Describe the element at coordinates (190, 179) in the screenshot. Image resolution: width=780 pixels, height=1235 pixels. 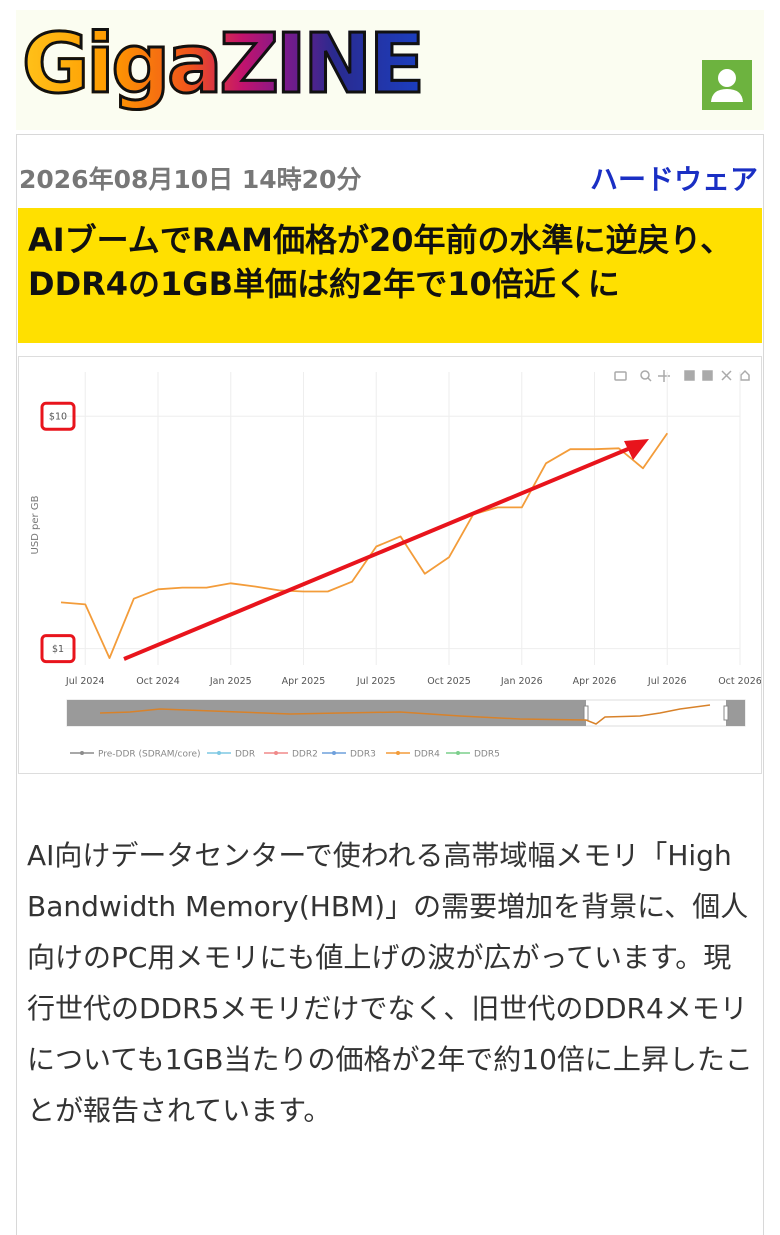
I see `article-date: 2026年08月10日 14時20分` at that location.